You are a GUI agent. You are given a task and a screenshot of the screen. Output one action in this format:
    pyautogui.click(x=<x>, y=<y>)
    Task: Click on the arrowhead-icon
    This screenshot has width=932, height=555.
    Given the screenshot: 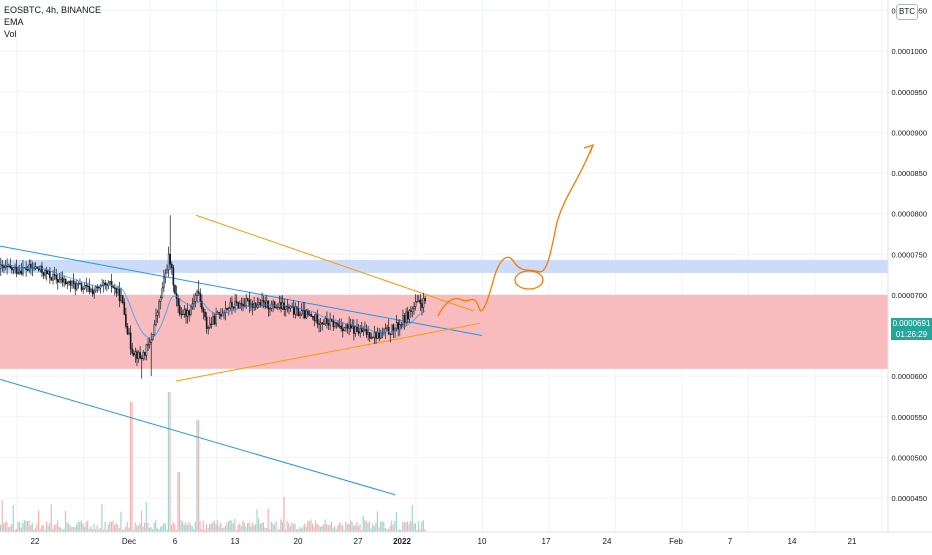 What is the action you would take?
    pyautogui.click(x=589, y=148)
    